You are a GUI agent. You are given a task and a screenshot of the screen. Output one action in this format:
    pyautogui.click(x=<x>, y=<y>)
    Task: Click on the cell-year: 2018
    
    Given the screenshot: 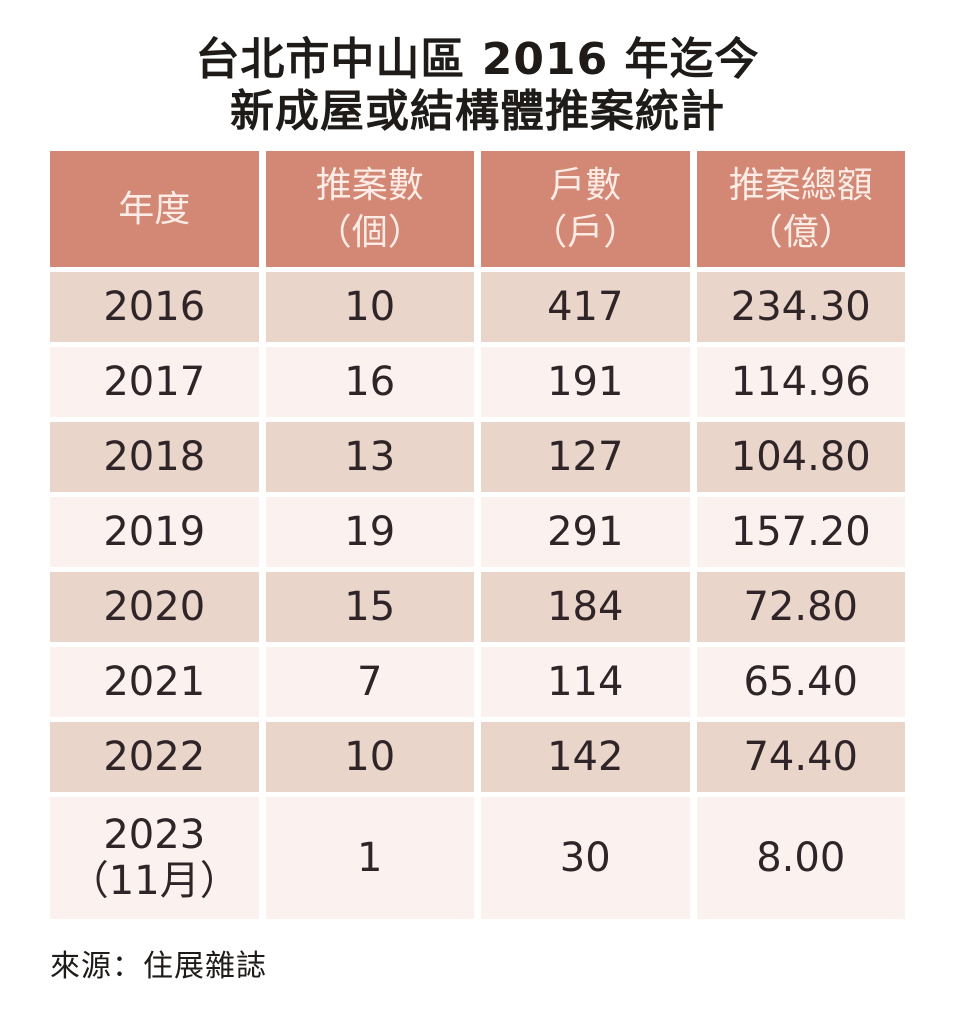 What is the action you would take?
    pyautogui.click(x=154, y=457)
    